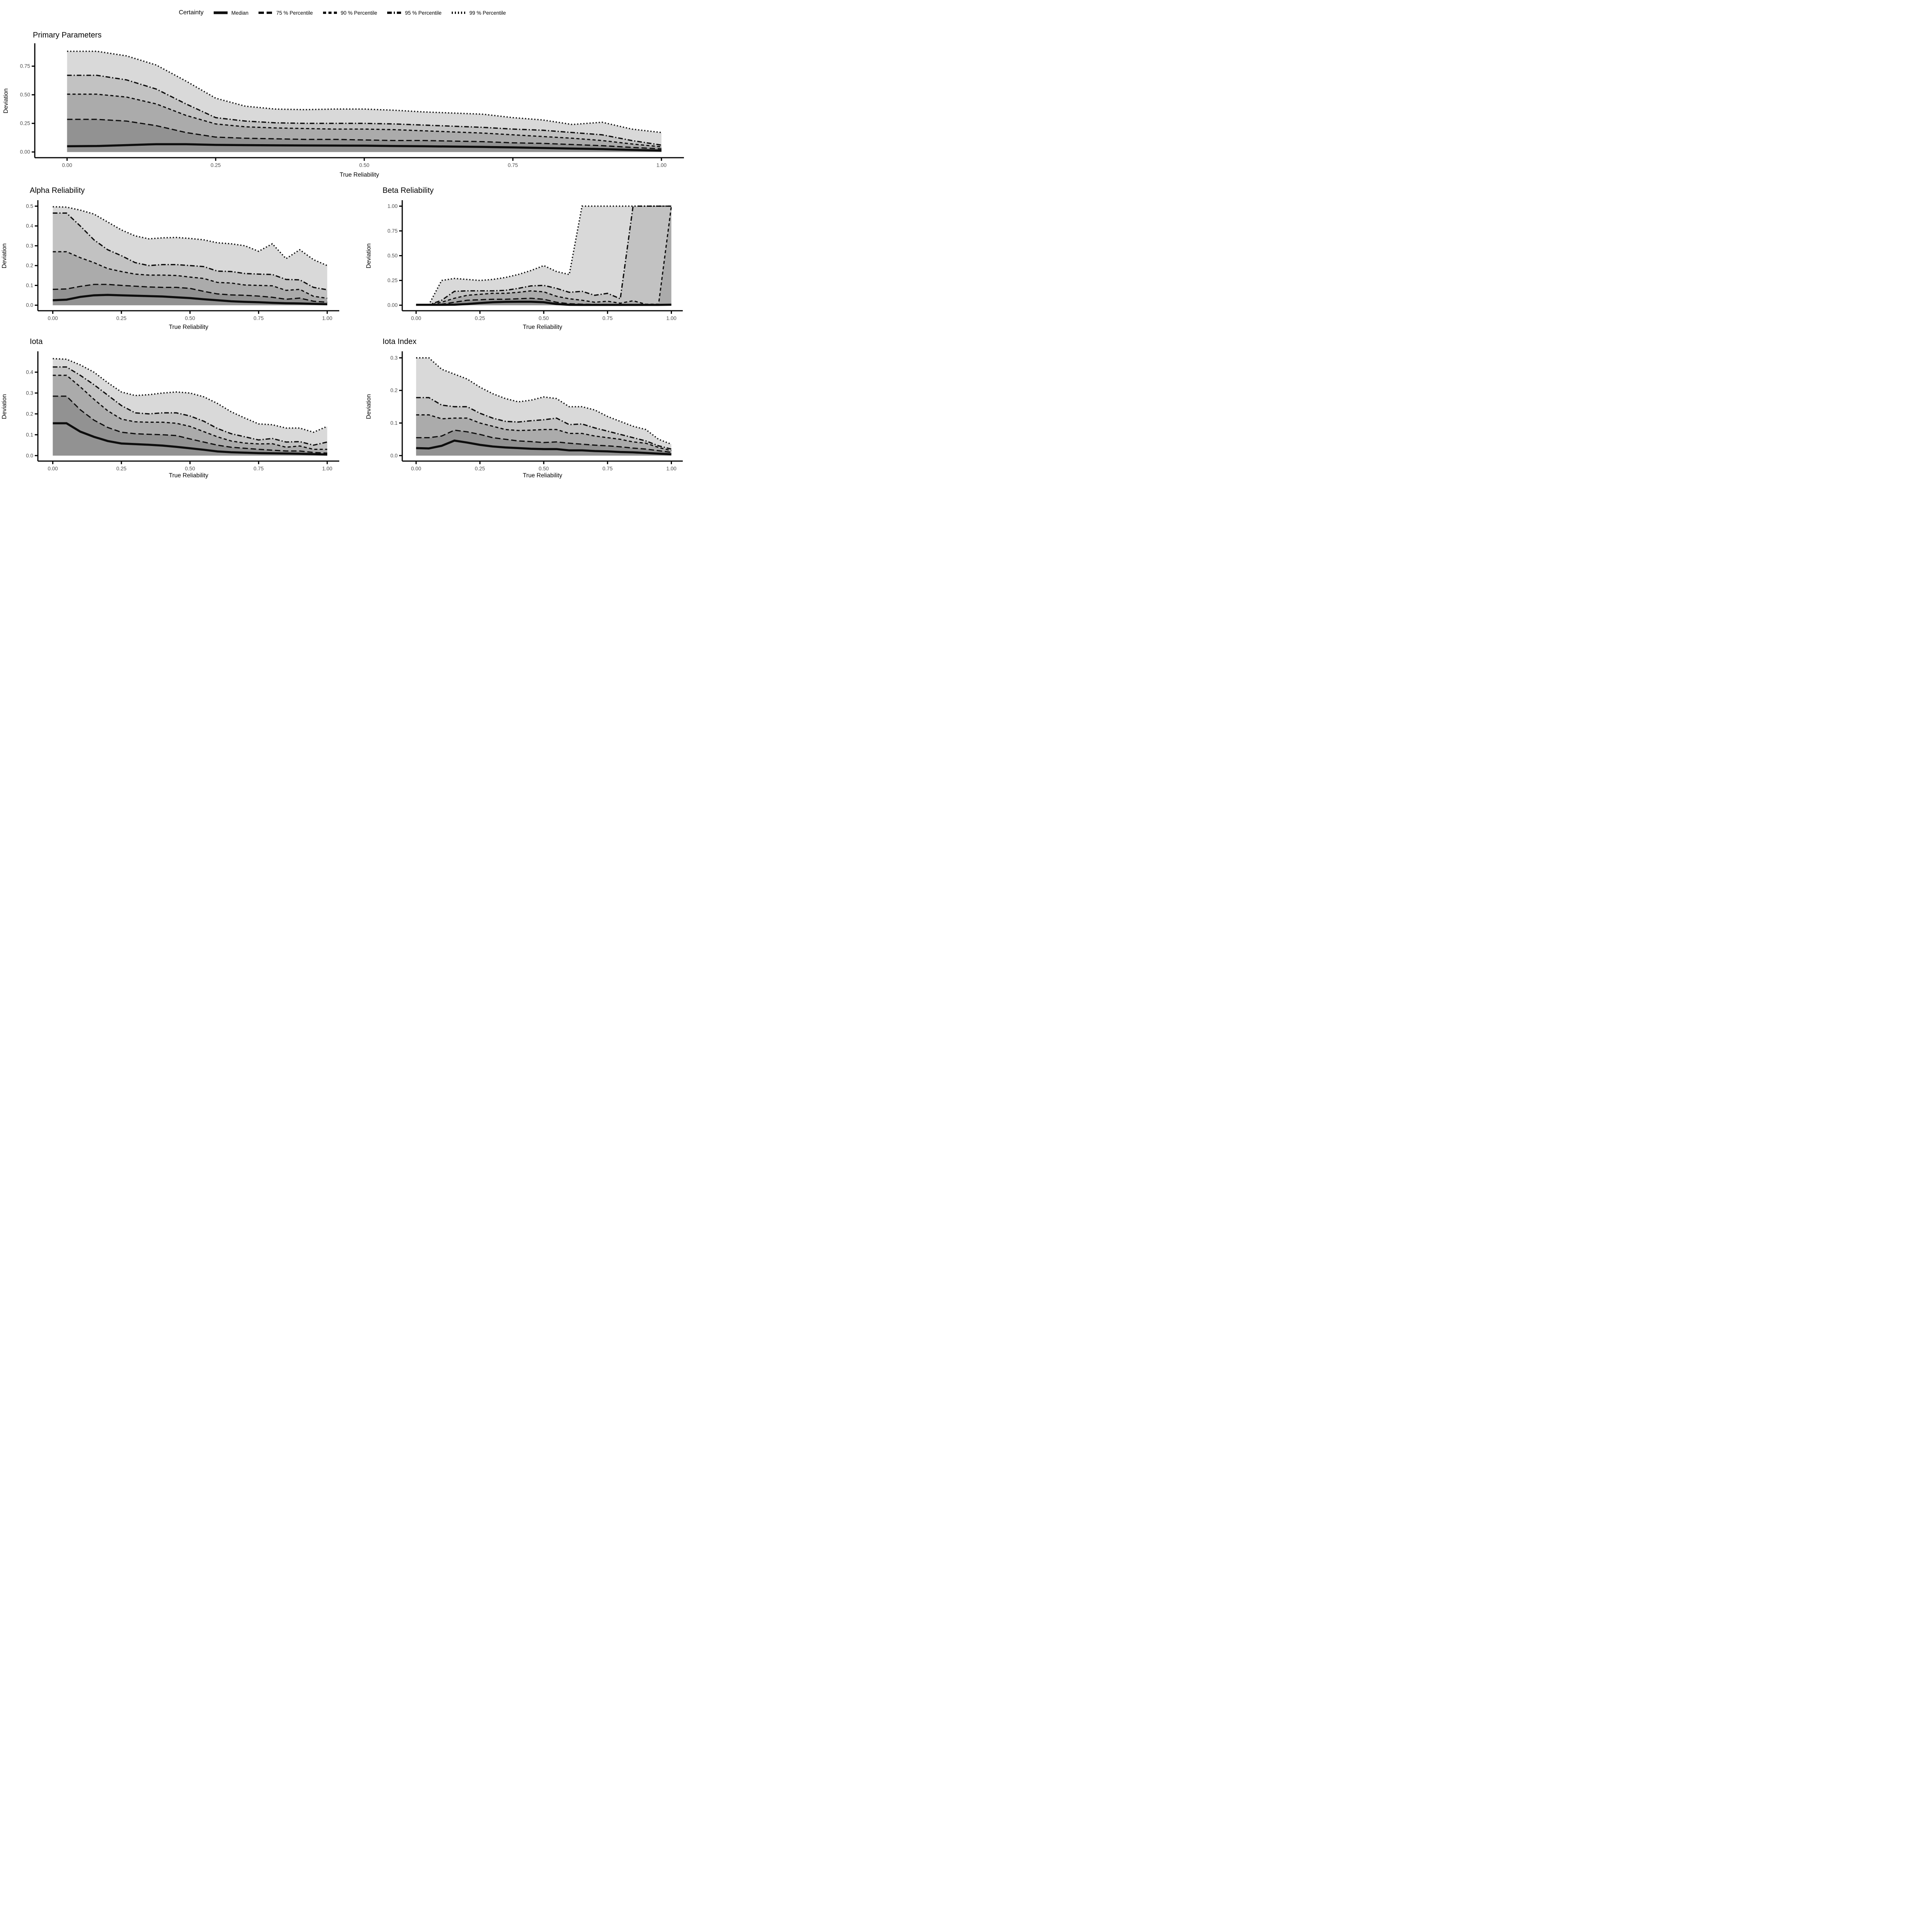 The height and width of the screenshot is (1917, 1932). Describe the element at coordinates (330, 13) in the screenshot. I see `p90-line-key-icon` at that location.